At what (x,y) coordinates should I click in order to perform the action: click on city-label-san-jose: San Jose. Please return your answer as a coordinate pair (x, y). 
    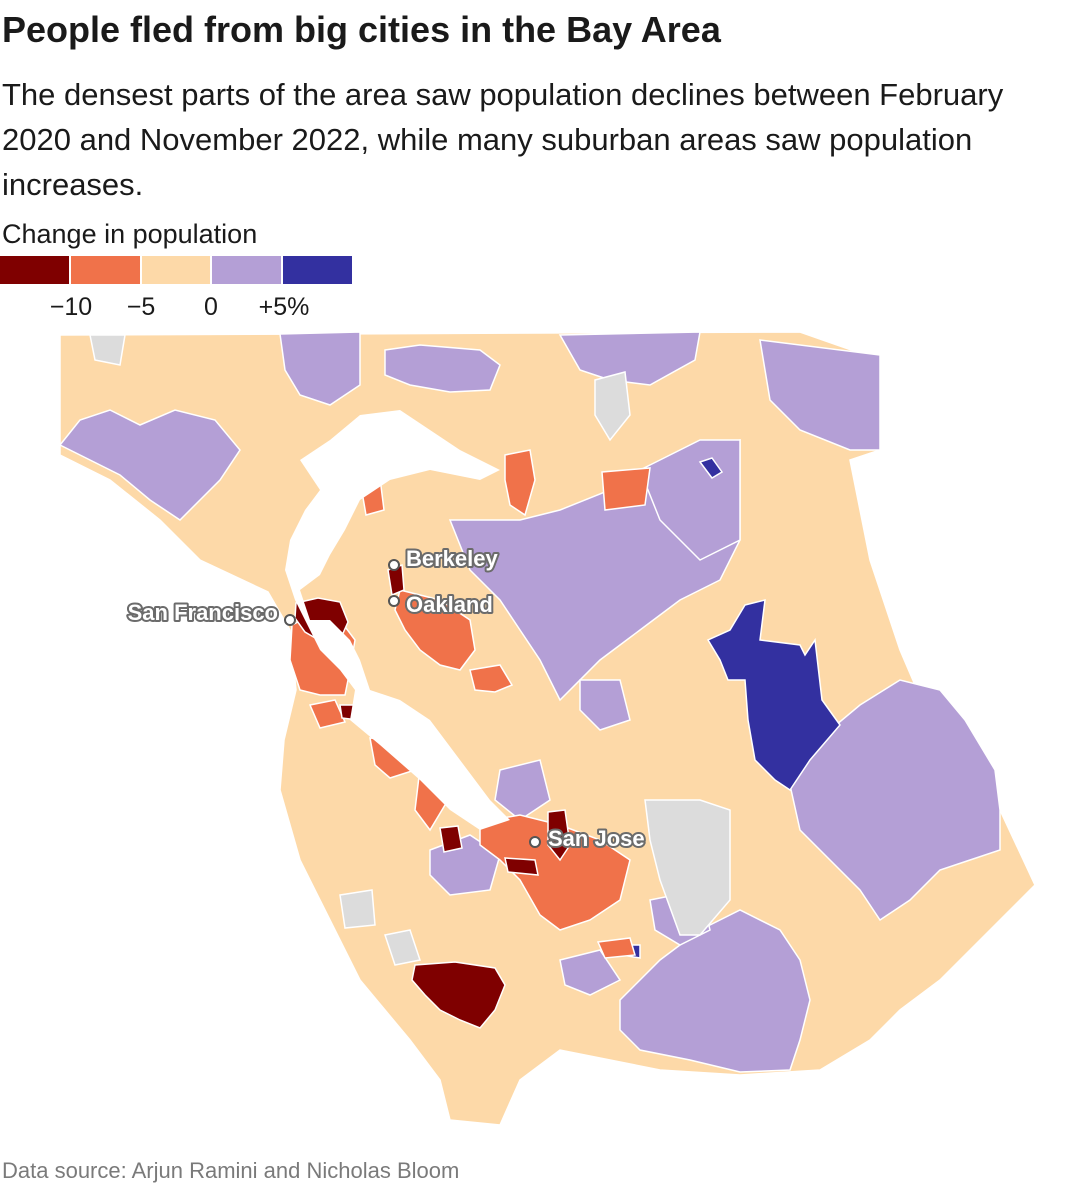
    Looking at the image, I should click on (596, 838).